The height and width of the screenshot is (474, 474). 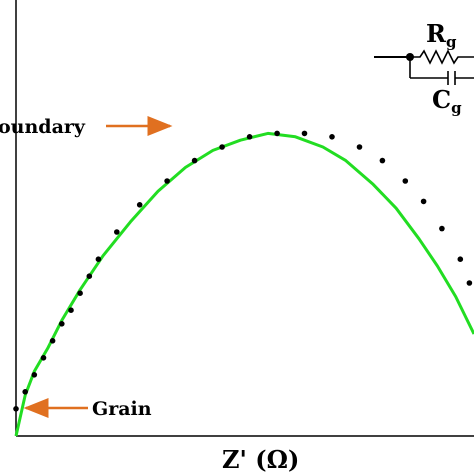 What do you see at coordinates (441, 99) in the screenshot?
I see `capacitor-label-main: C` at bounding box center [441, 99].